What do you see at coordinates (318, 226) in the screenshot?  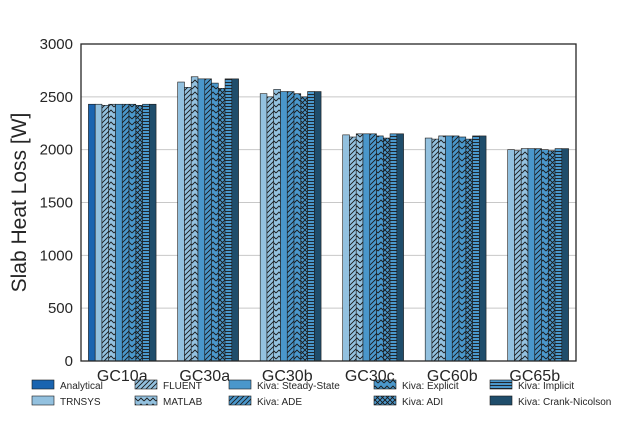 I see `bar-GC30b-kiva-crank-nicolson` at bounding box center [318, 226].